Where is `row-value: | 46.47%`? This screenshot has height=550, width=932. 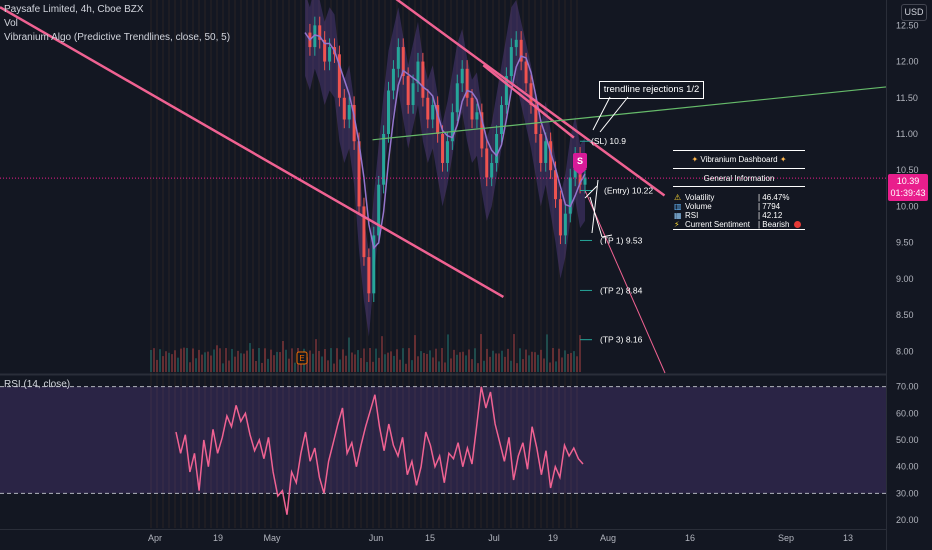
row-value: | 46.47% is located at coordinates (774, 197).